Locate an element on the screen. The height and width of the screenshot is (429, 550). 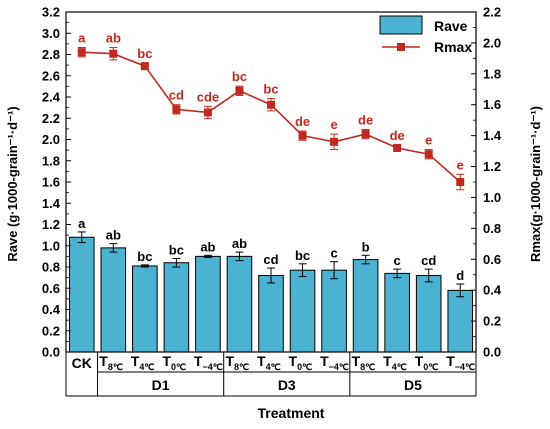
y-tick-label-right: 0.2 is located at coordinates (492, 321).